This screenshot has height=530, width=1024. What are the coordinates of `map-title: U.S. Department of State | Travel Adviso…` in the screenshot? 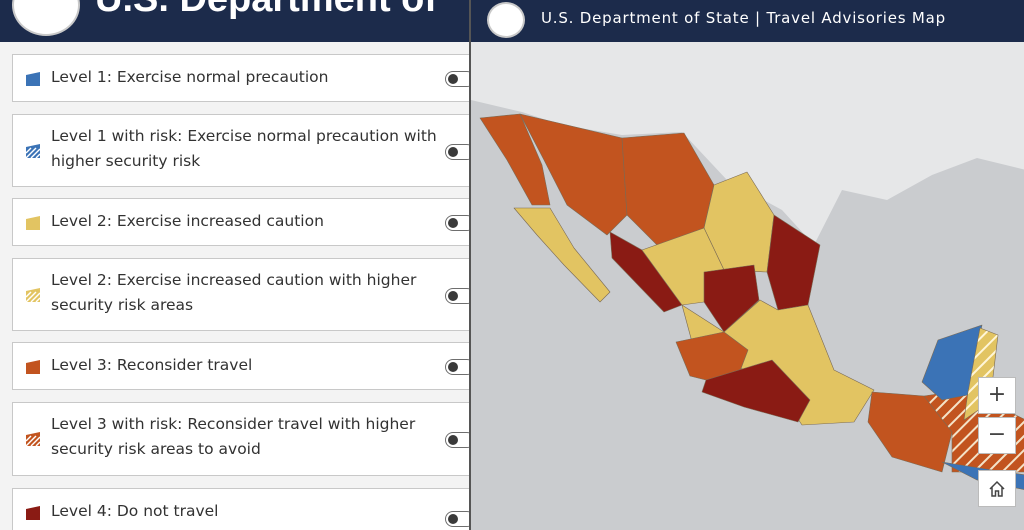 It's located at (743, 18).